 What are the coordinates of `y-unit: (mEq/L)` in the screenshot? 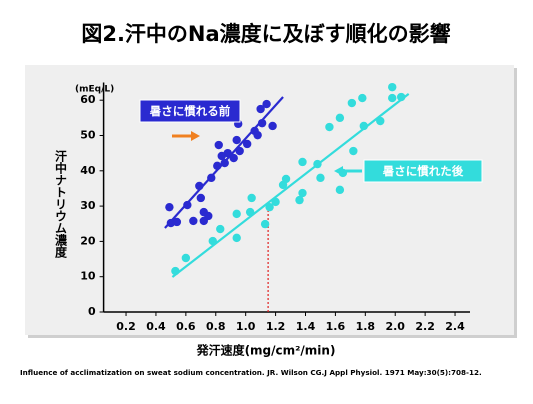 It's located at (94, 90).